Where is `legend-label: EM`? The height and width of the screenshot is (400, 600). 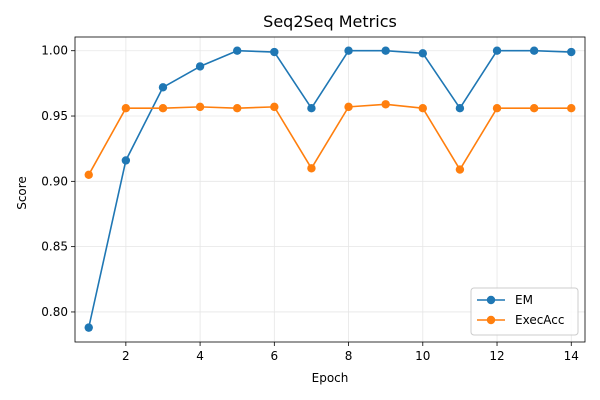
legend-label: EM is located at coordinates (524, 300).